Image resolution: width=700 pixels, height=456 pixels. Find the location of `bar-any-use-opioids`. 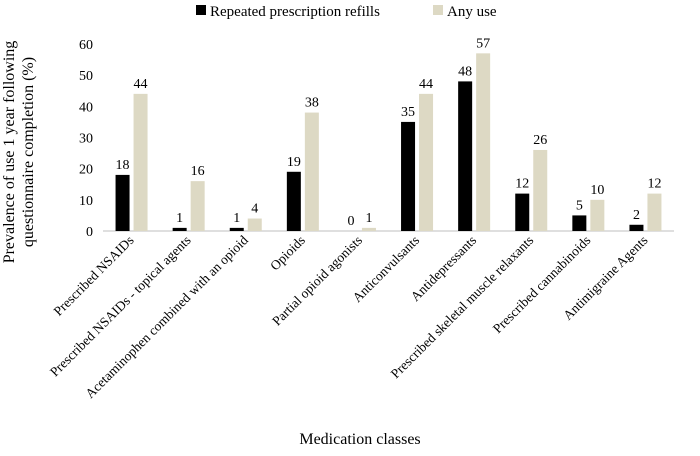

bar-any-use-opioids is located at coordinates (311, 171).